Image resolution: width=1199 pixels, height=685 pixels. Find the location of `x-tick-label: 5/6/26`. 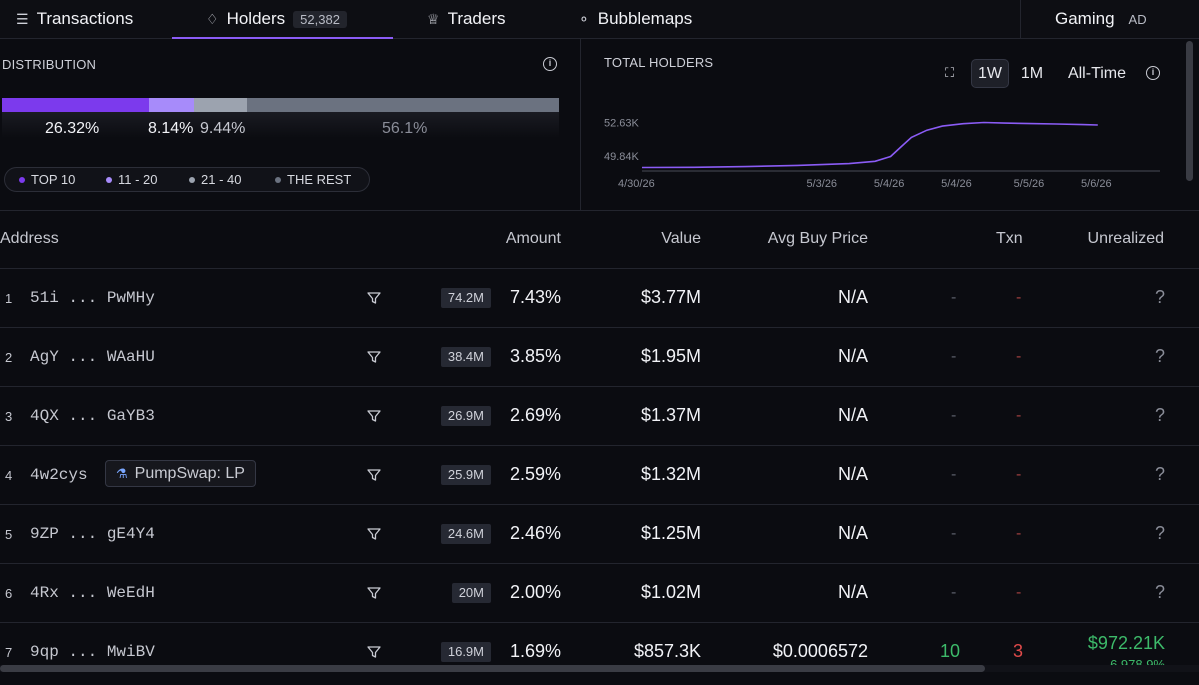

x-tick-label: 5/6/26 is located at coordinates (1096, 184).